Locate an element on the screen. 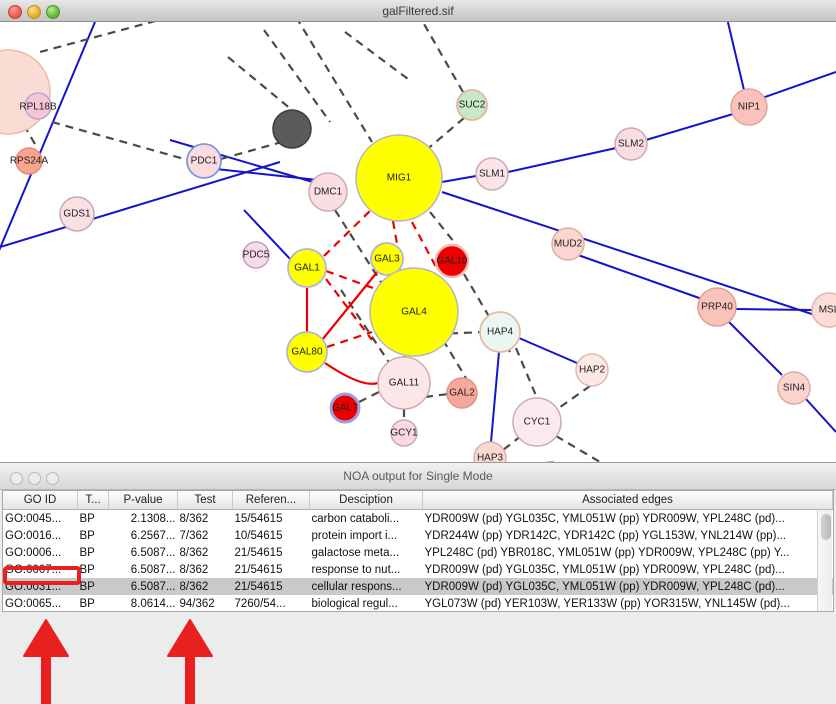 Image resolution: width=836 pixels, height=704 pixels. node-label-hap4: HAP4 is located at coordinates (500, 332).